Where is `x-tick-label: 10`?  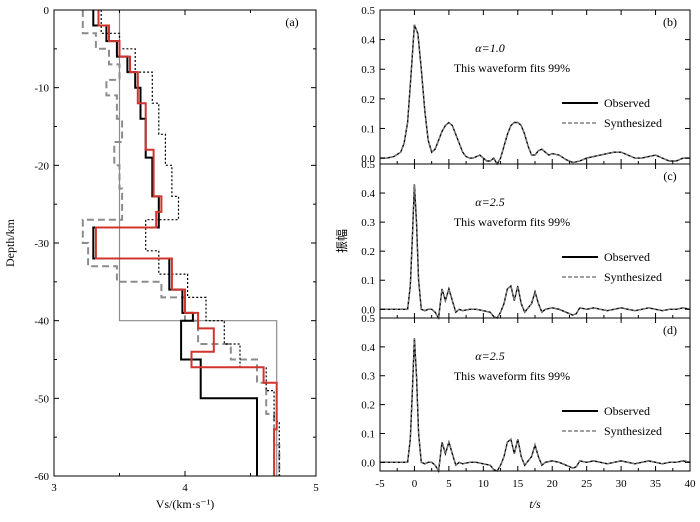 x-tick-label: 10 is located at coordinates (484, 484).